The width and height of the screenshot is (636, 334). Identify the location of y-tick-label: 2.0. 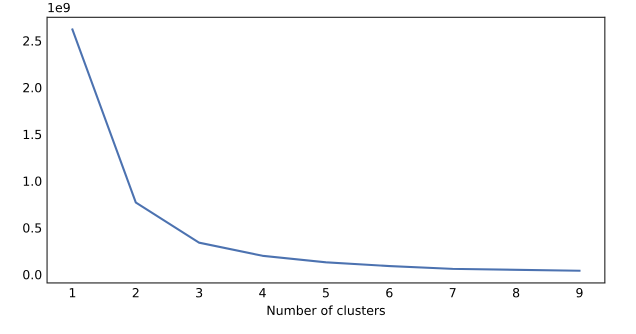
(32, 87).